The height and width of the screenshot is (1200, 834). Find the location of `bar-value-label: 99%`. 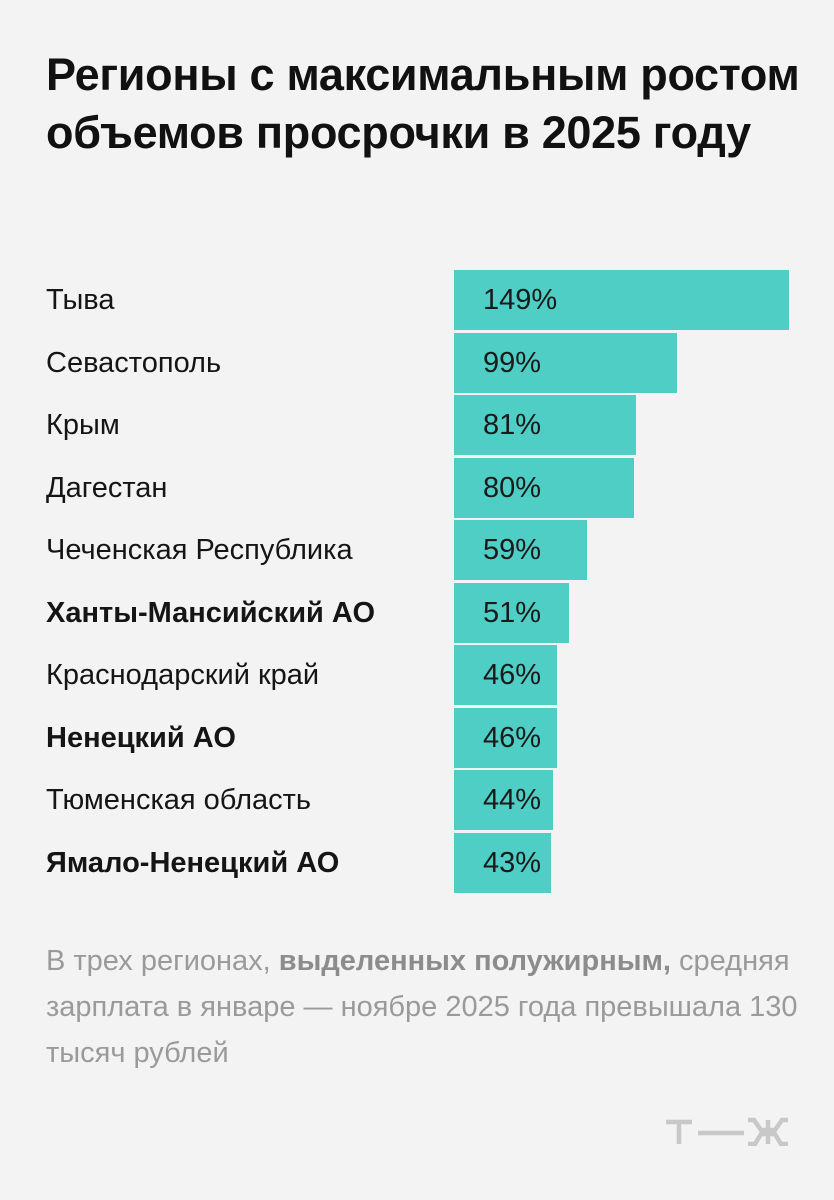

bar-value-label: 99% is located at coordinates (512, 362).